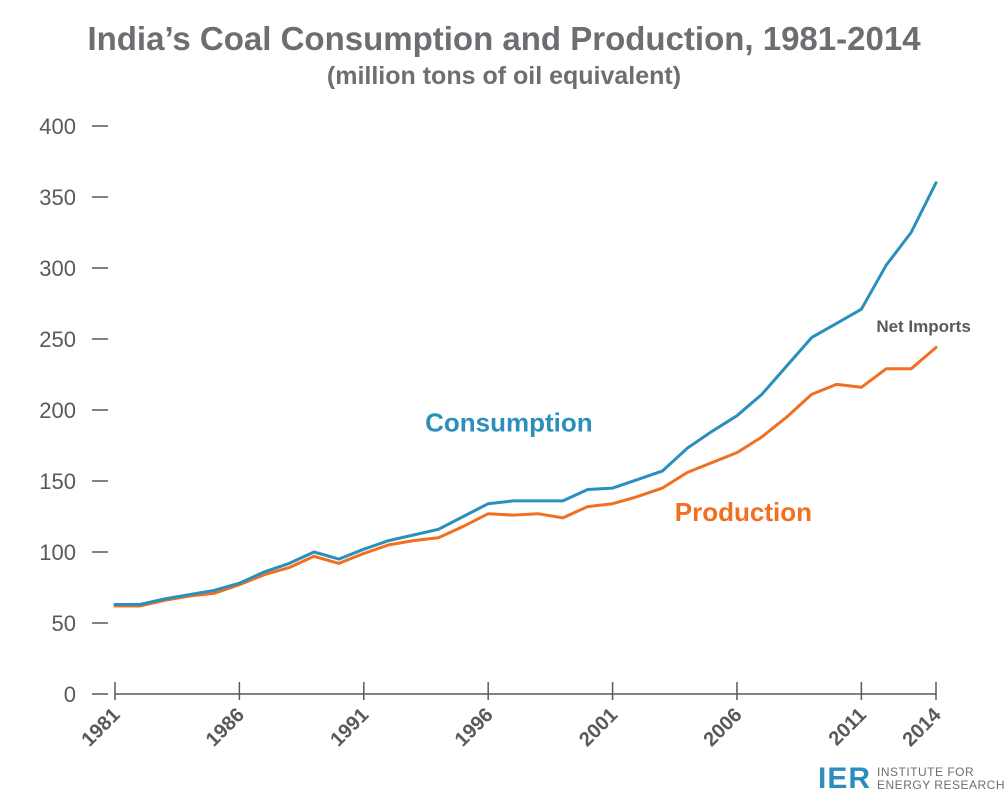  What do you see at coordinates (474, 727) in the screenshot?
I see `x-tick-label-1996: 1996` at bounding box center [474, 727].